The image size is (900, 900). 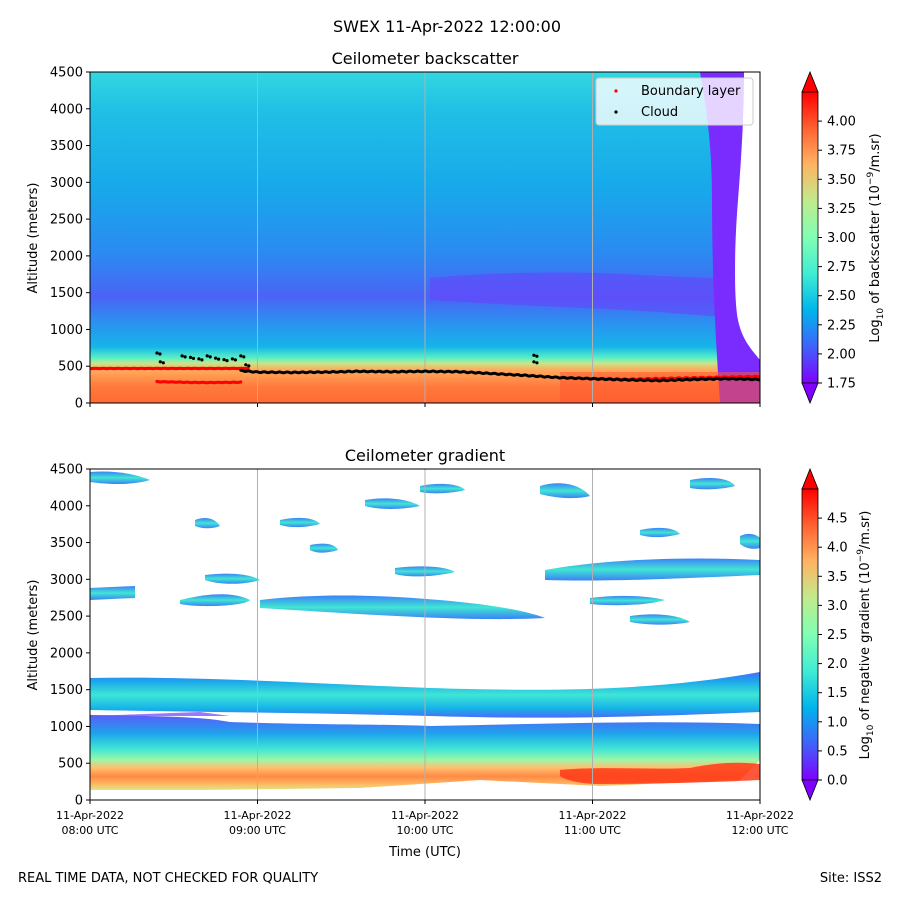 What do you see at coordinates (841, 151) in the screenshot?
I see `colorbar-tick-label: 3.75` at bounding box center [841, 151].